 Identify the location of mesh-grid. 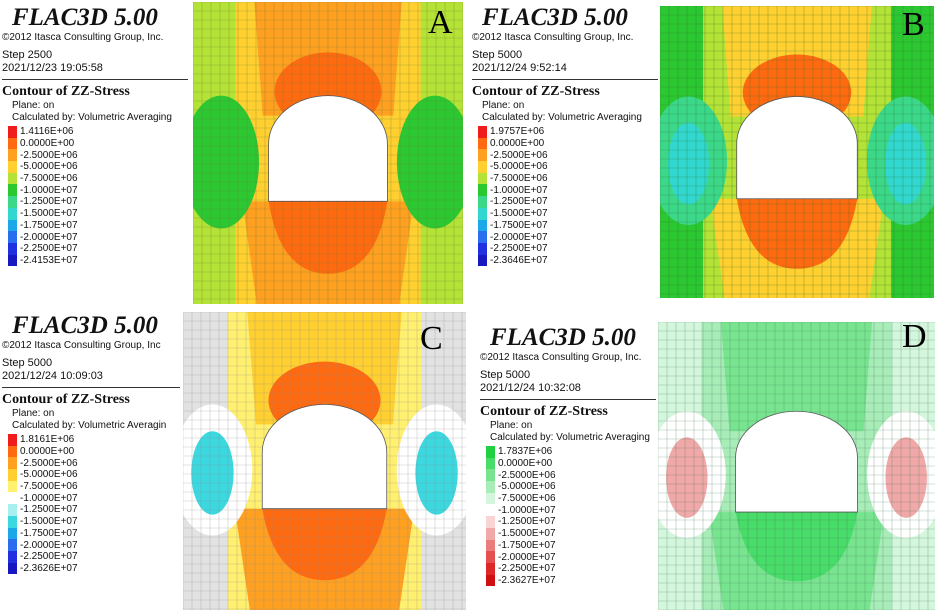
(324, 461).